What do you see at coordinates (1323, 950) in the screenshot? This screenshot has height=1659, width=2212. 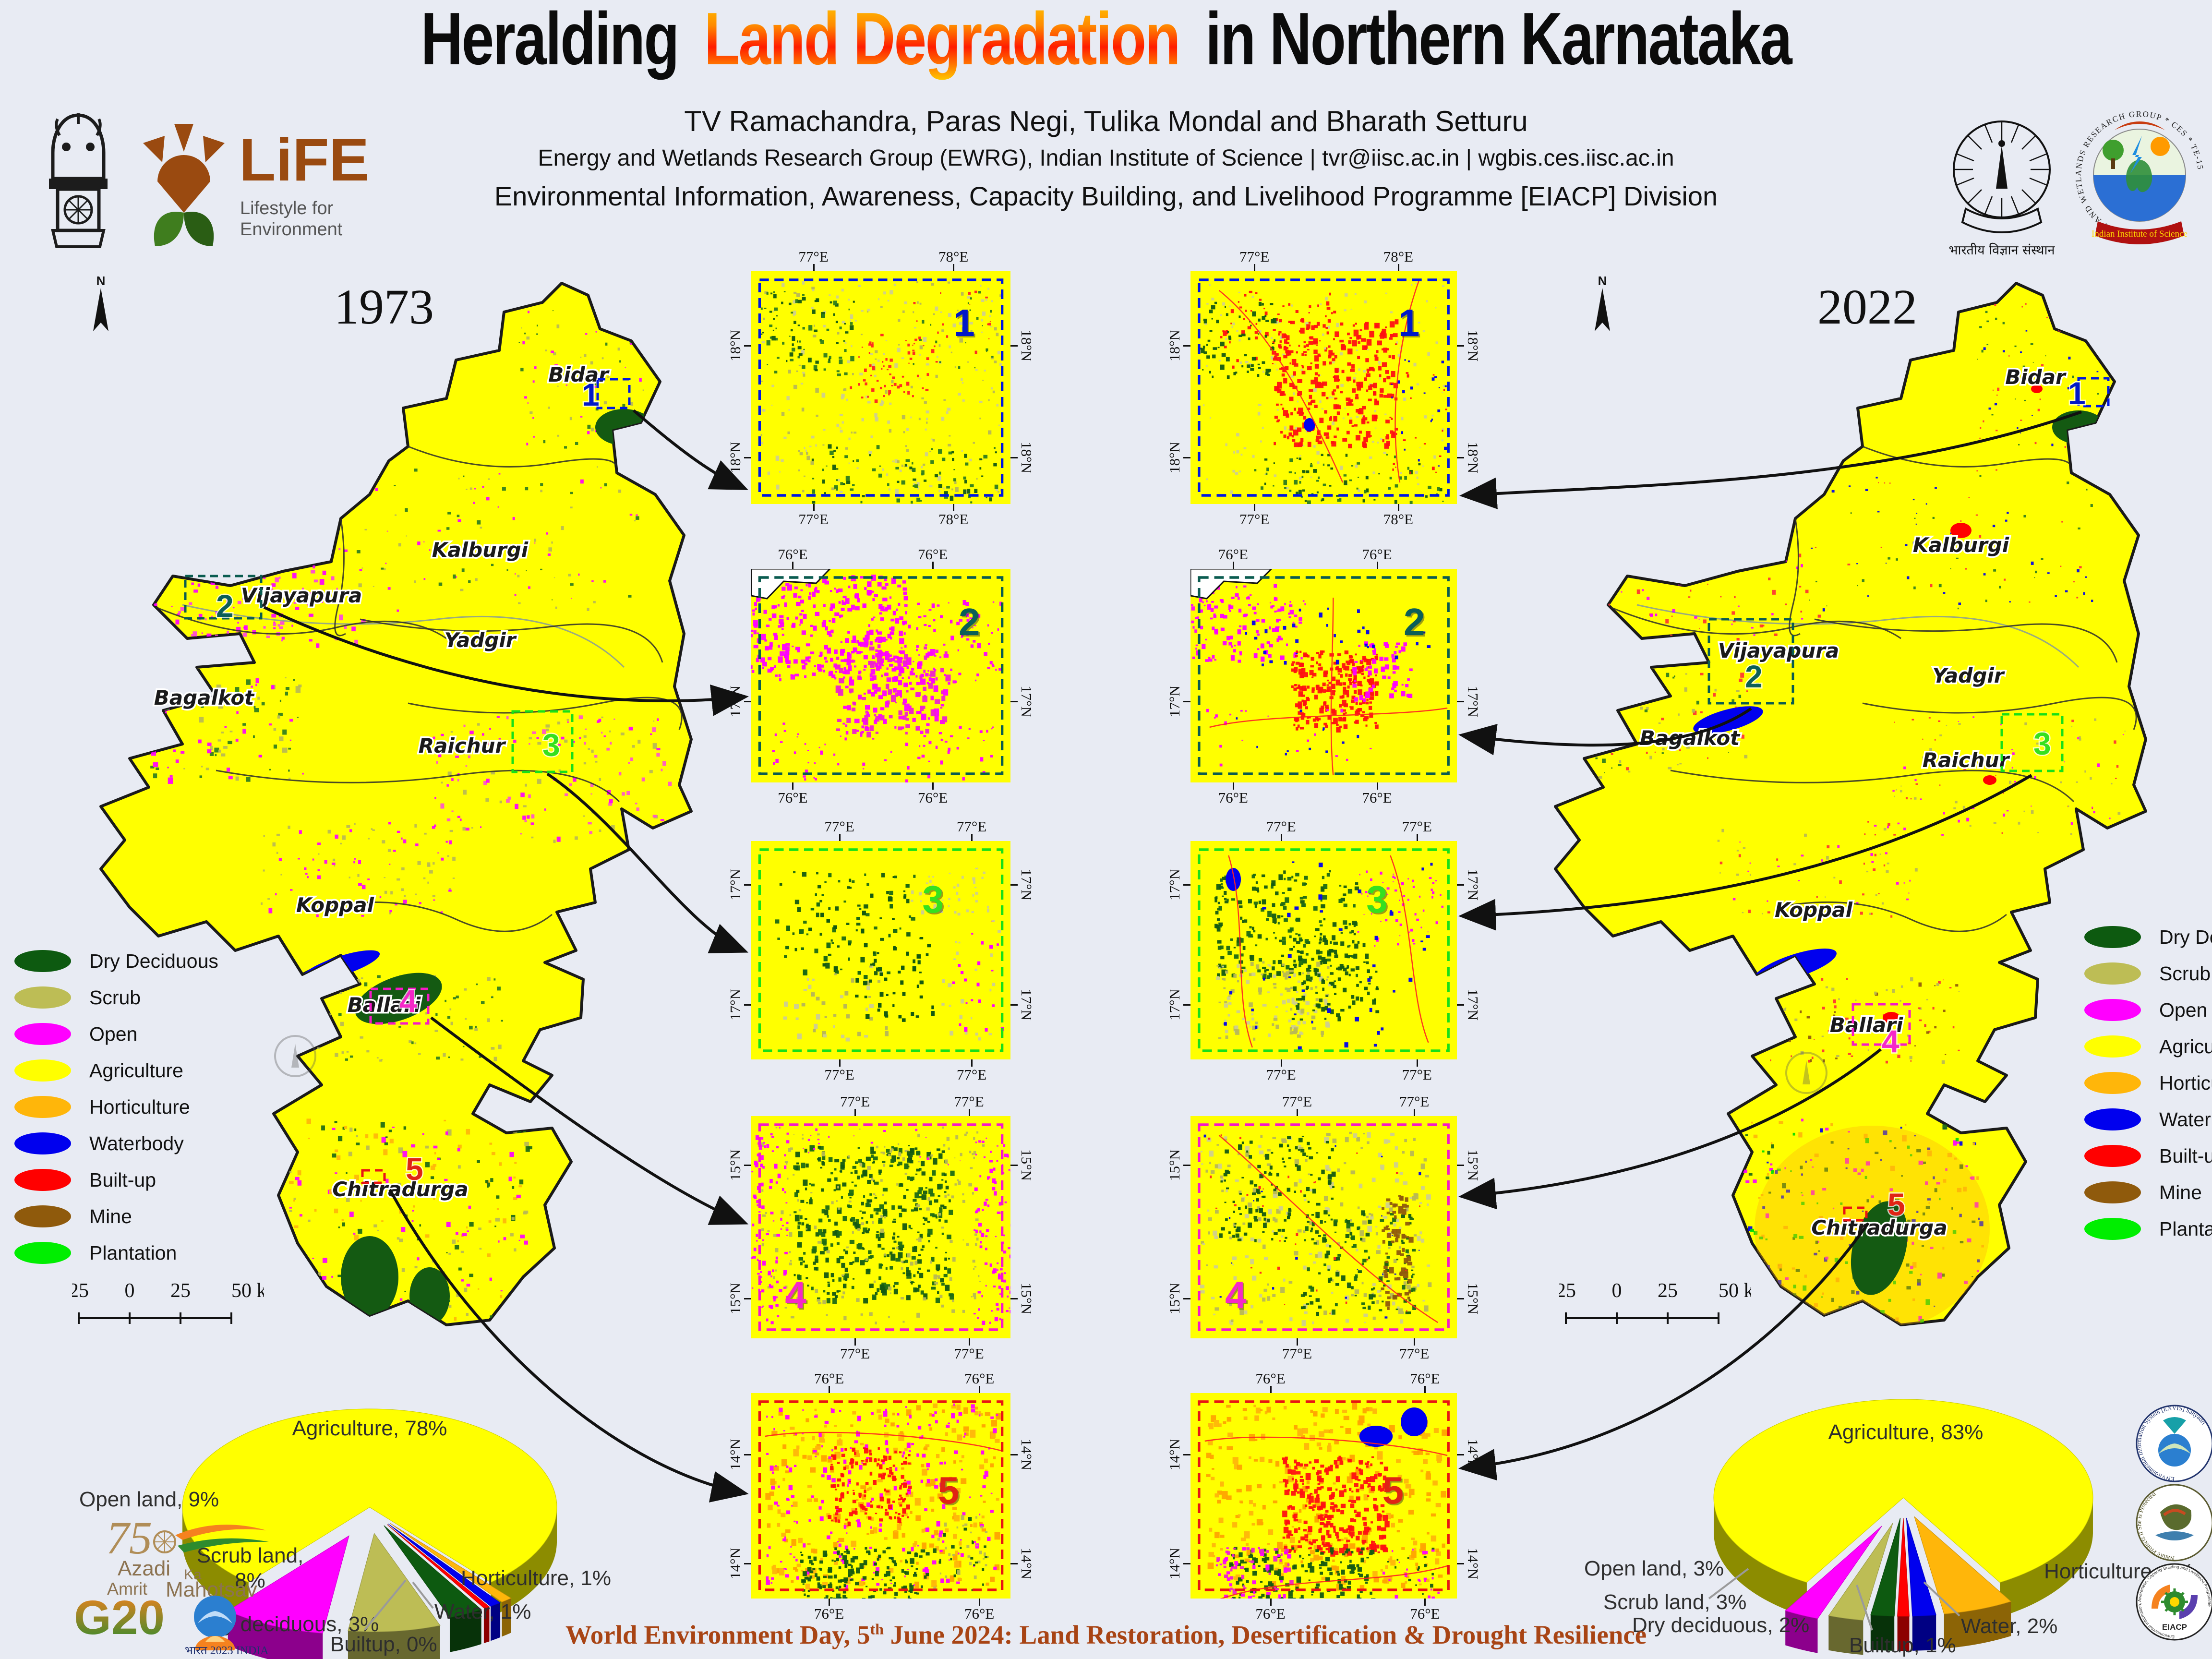 I see `inset-3-2022: 3 77°E 77°E 77°E 77°E 17°N 17°N 17°N 17°N` at bounding box center [1323, 950].